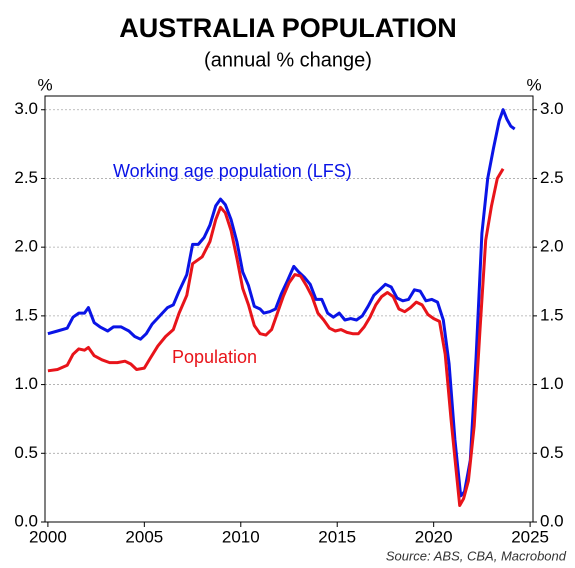 Image resolution: width=575 pixels, height=568 pixels. Describe the element at coordinates (288, 60) in the screenshot. I see `chart-subtitle: (annual % change)` at that location.